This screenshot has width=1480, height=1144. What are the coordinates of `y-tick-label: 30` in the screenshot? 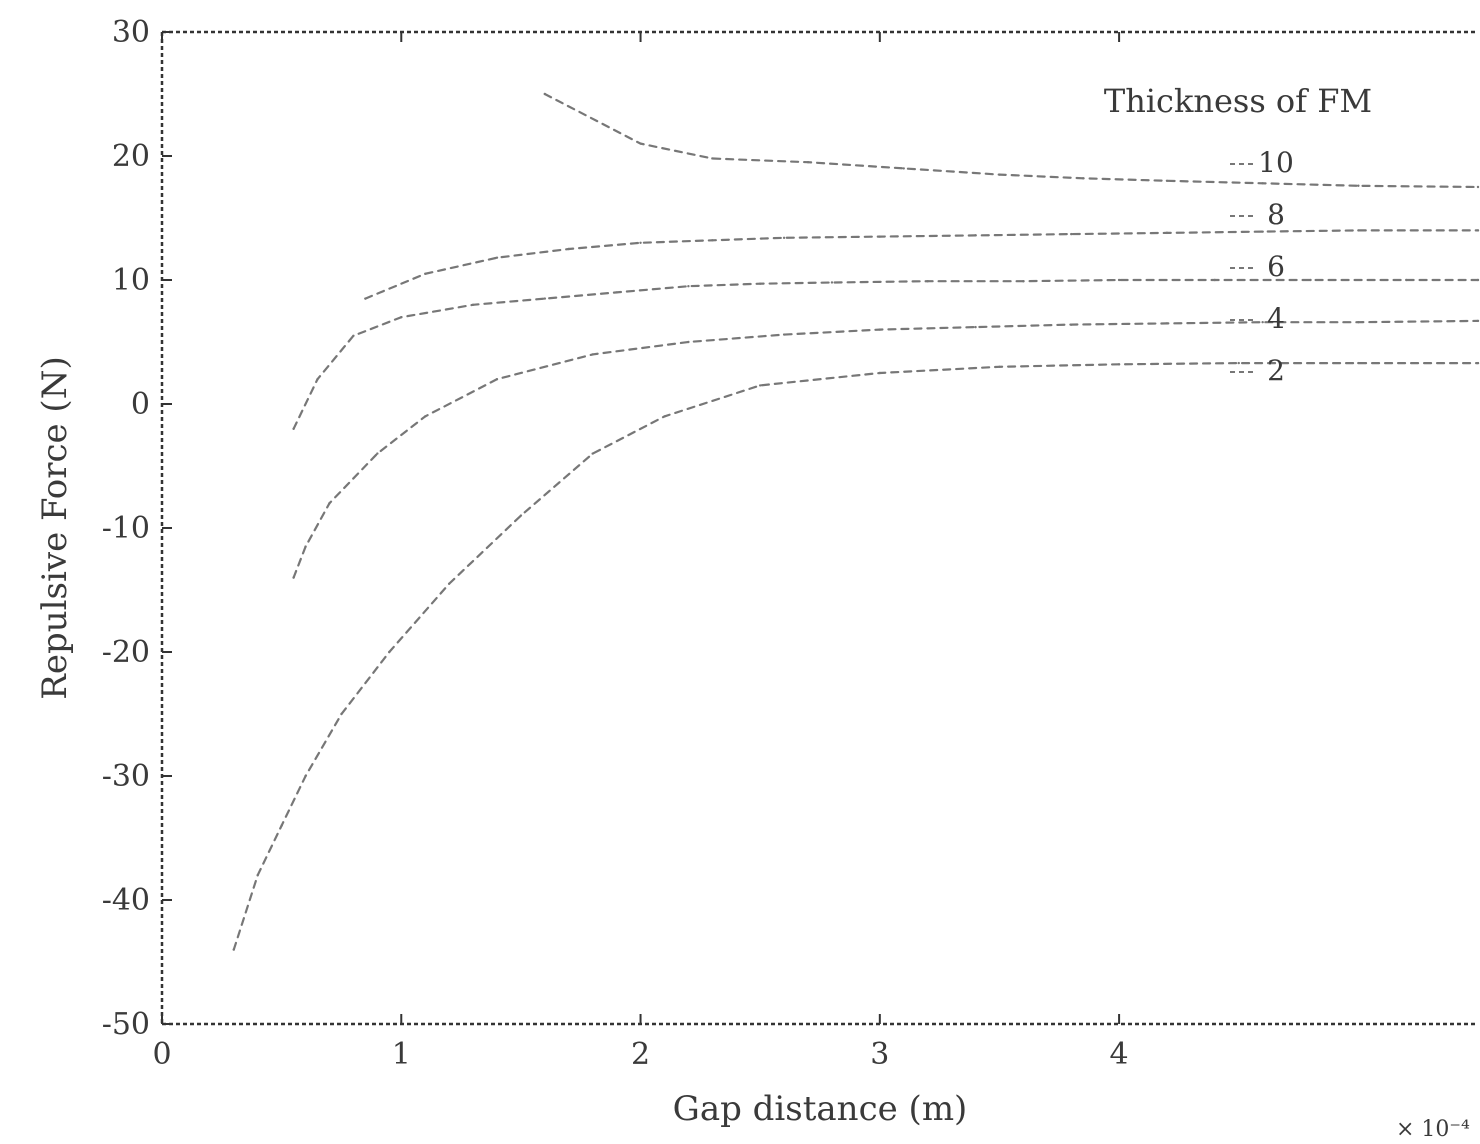 It's located at (131, 32).